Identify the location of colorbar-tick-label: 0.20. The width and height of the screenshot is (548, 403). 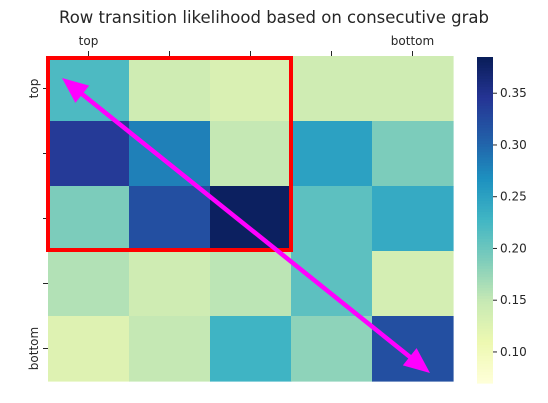
(513, 248).